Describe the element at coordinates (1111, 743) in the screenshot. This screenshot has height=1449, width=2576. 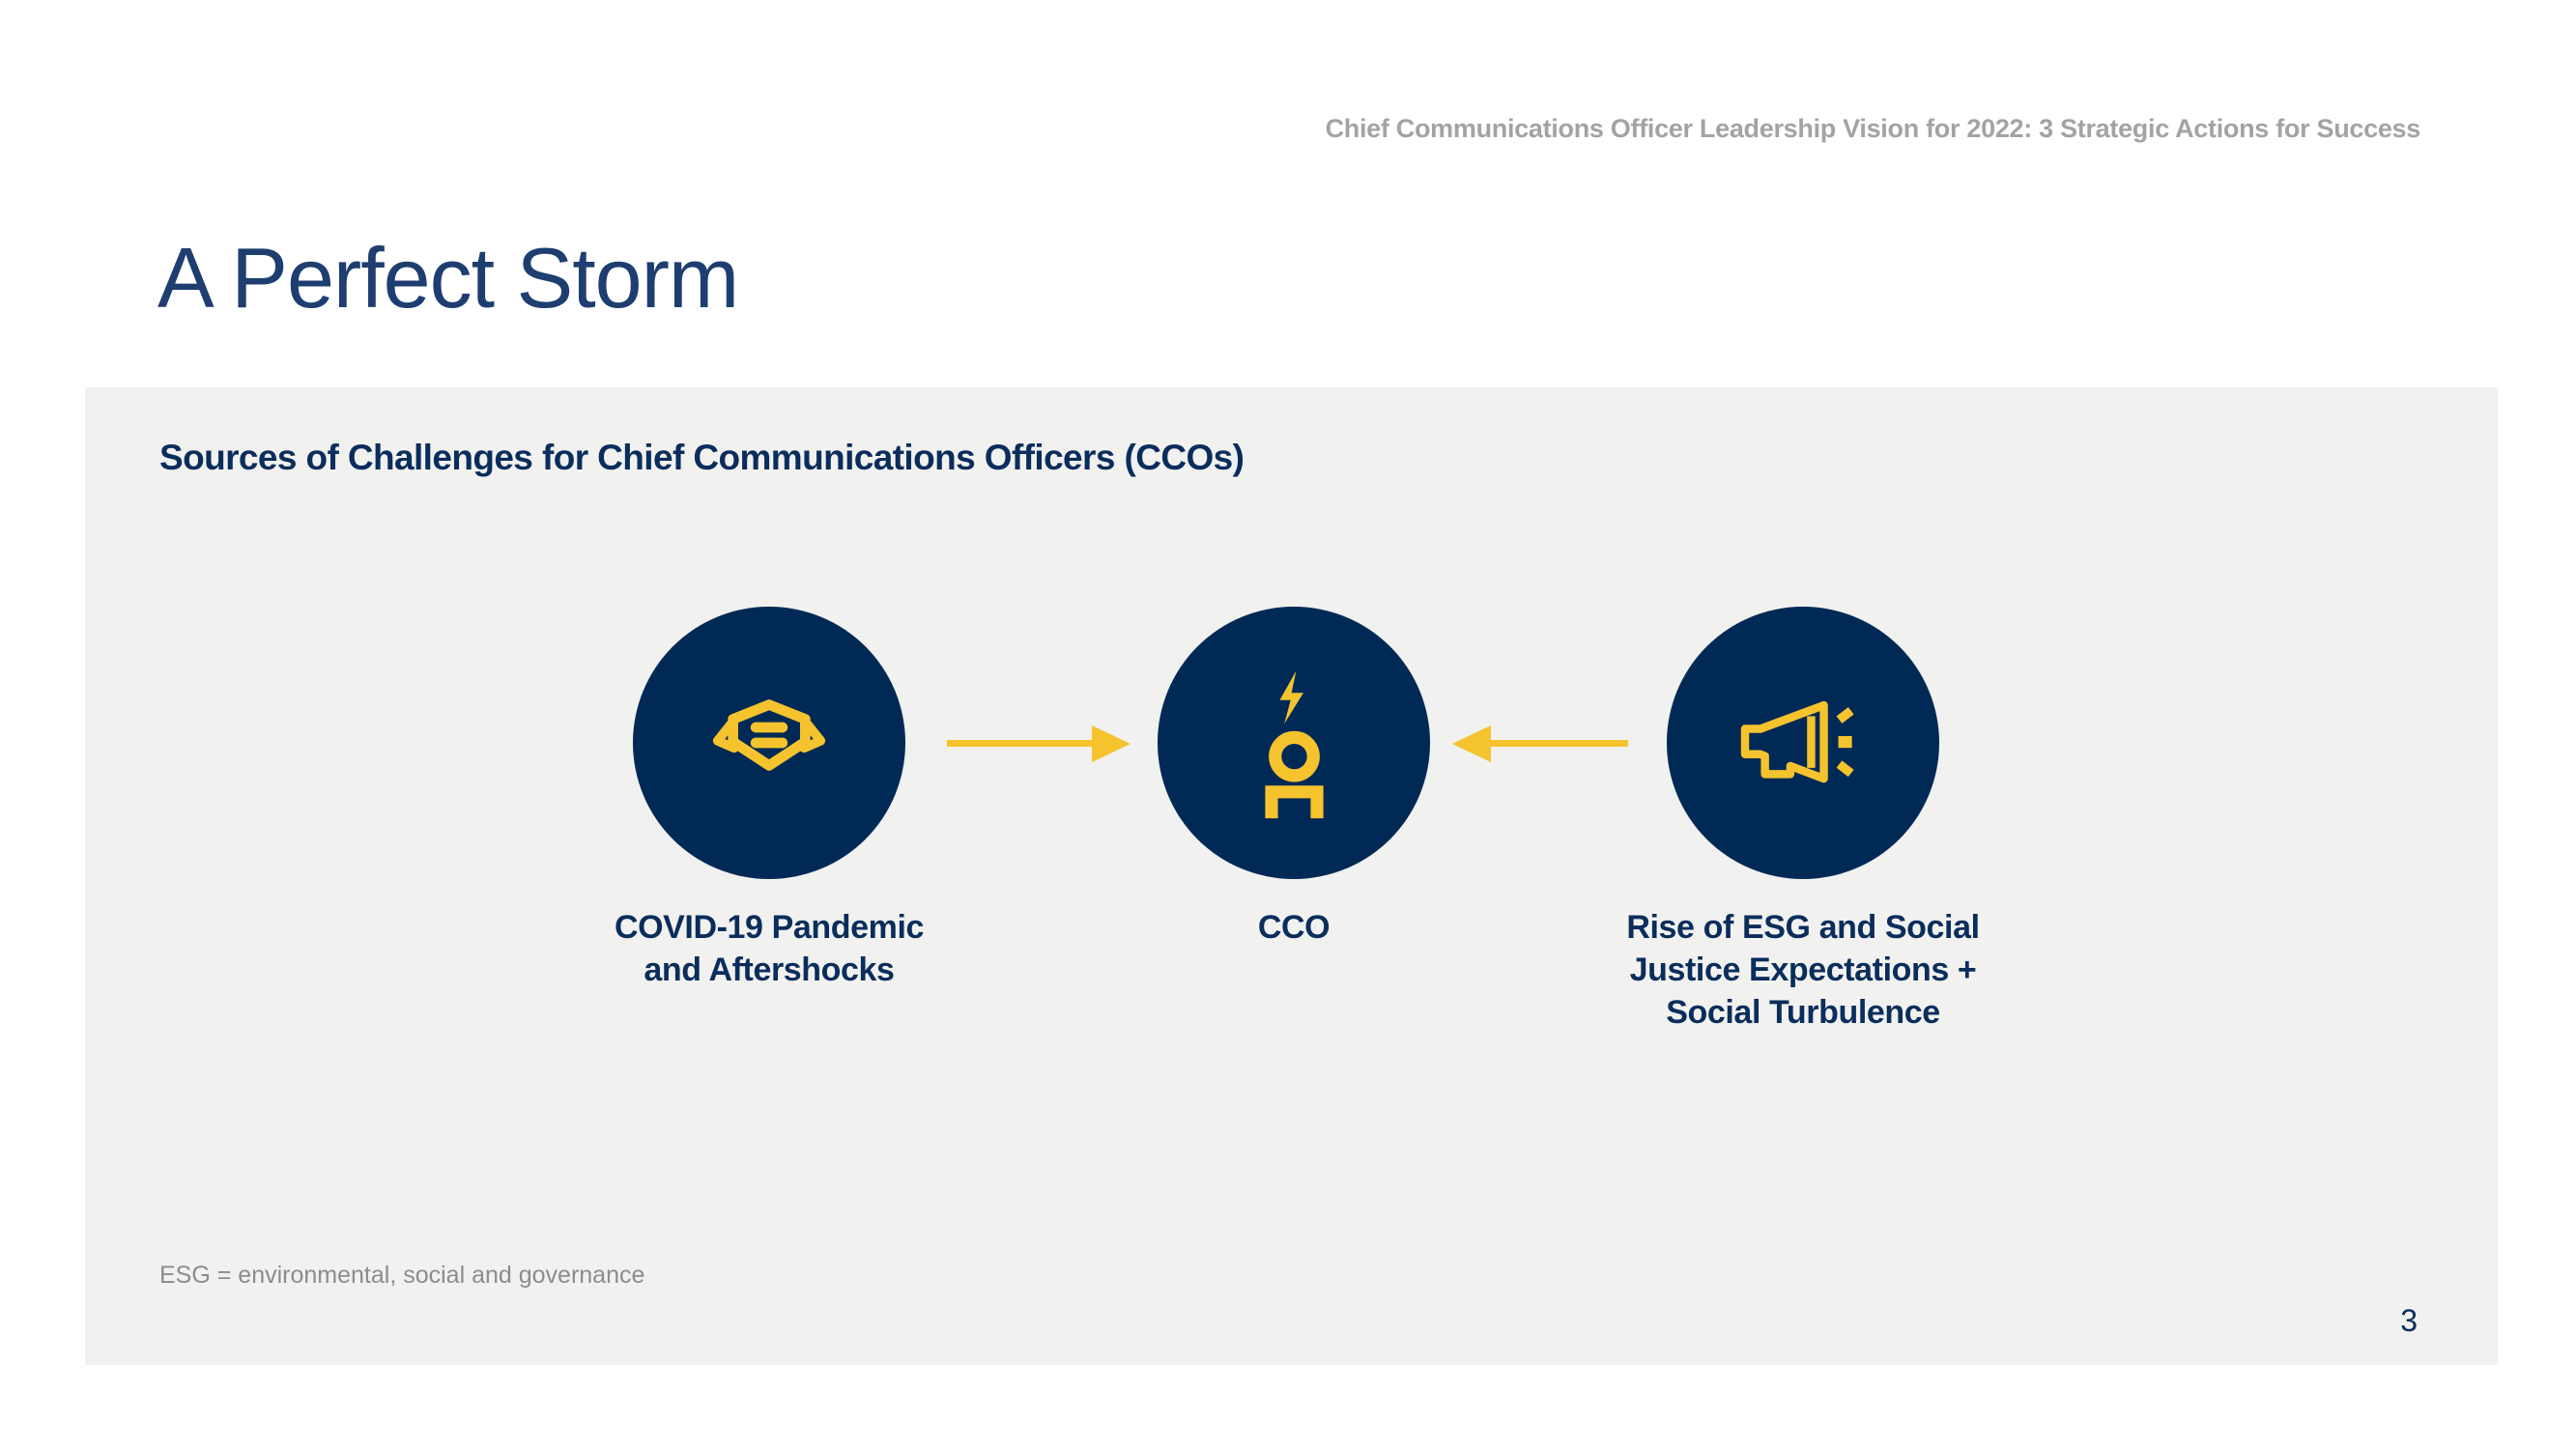
I see `arrow-right-icon` at that location.